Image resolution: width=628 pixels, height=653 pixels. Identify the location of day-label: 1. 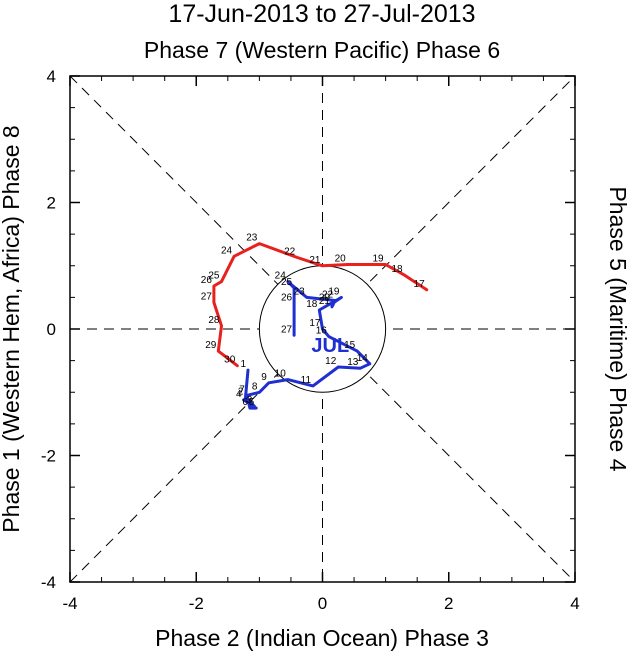
(243, 364).